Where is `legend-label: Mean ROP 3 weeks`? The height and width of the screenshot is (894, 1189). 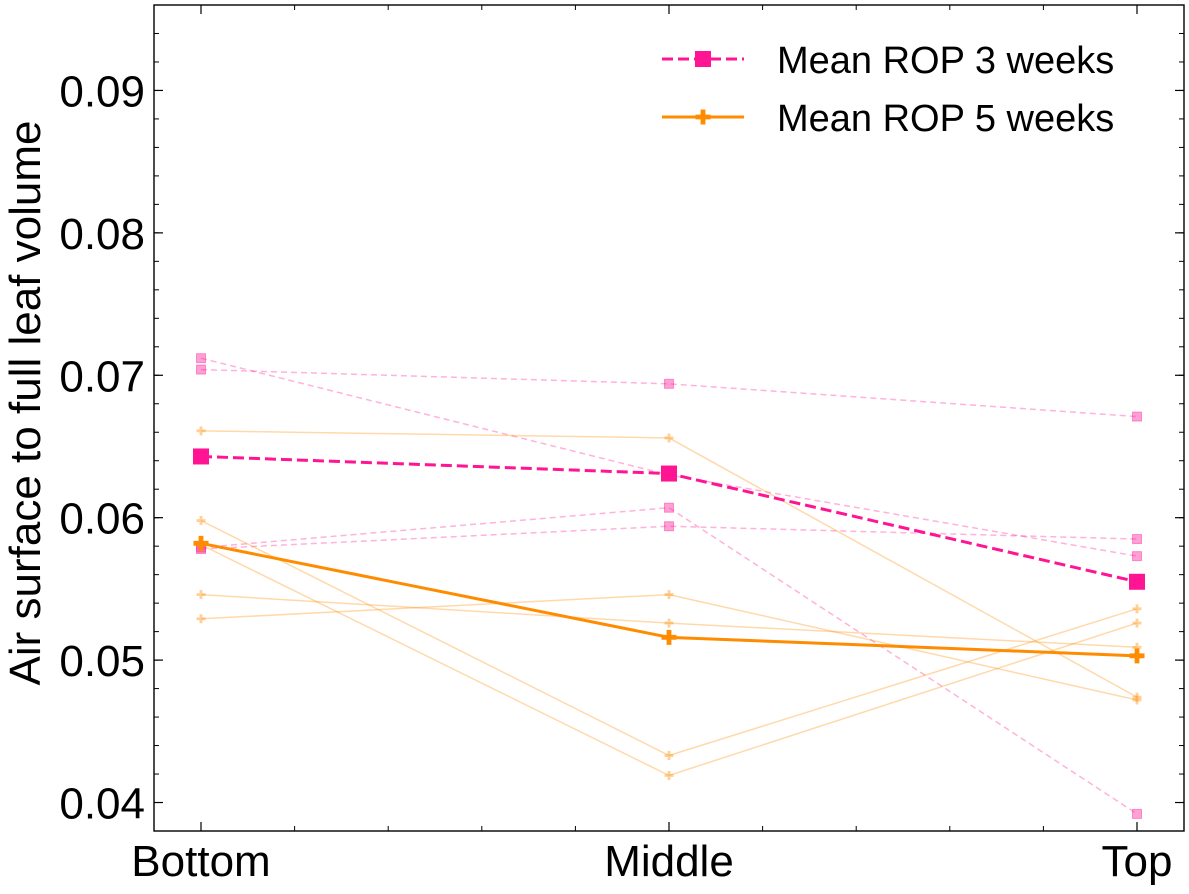 legend-label: Mean ROP 3 weeks is located at coordinates (945, 61).